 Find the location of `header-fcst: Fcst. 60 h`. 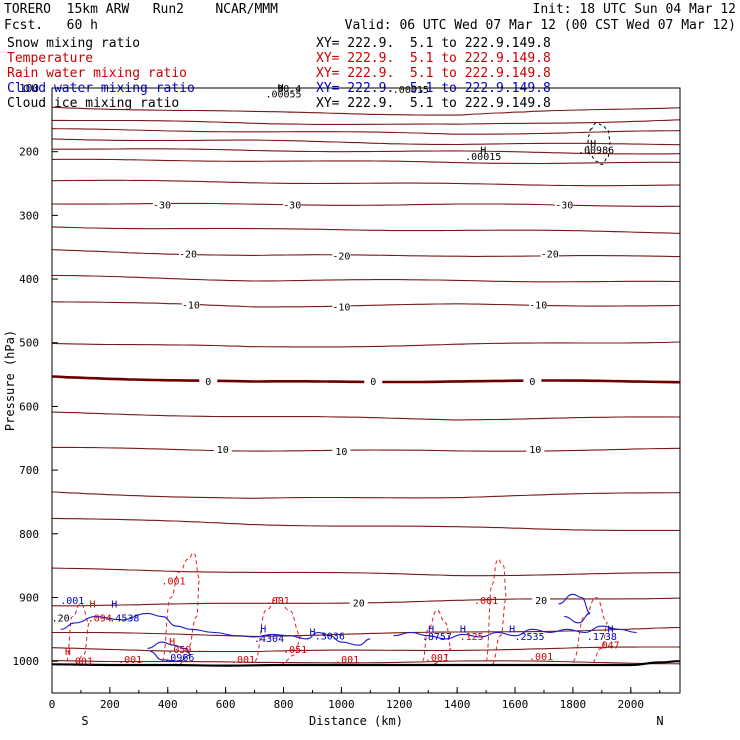

header-fcst: Fcst. 60 h is located at coordinates (51, 25).